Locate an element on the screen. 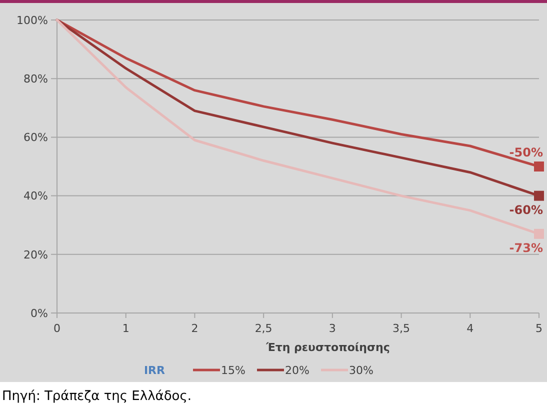  legend-label: 20% is located at coordinates (297, 370).